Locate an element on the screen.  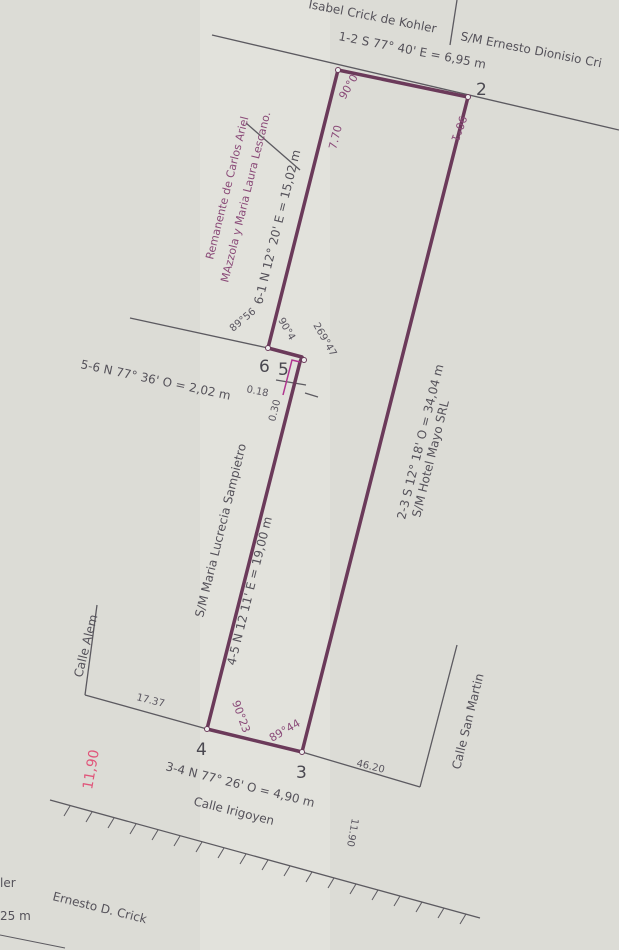
neighbor-bottom-left-2: 25 m is located at coordinates (15, 916).